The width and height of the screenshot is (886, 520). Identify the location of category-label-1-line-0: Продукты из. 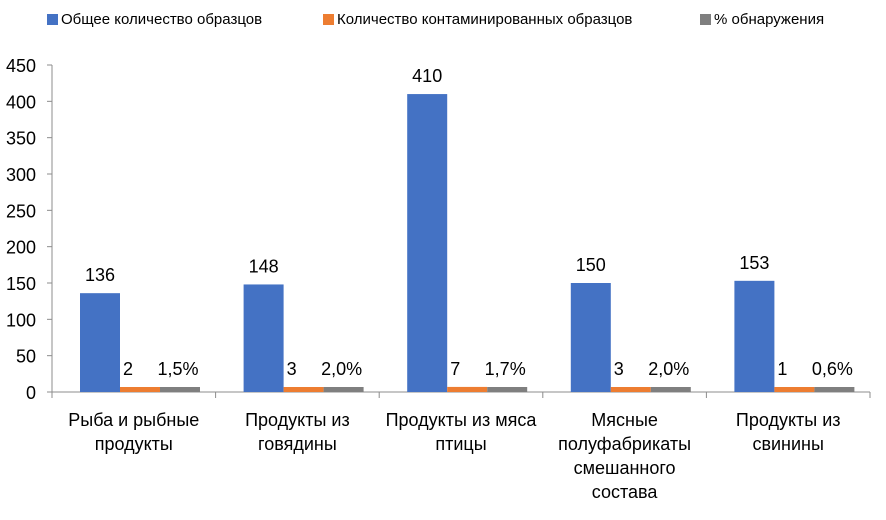
(297, 420).